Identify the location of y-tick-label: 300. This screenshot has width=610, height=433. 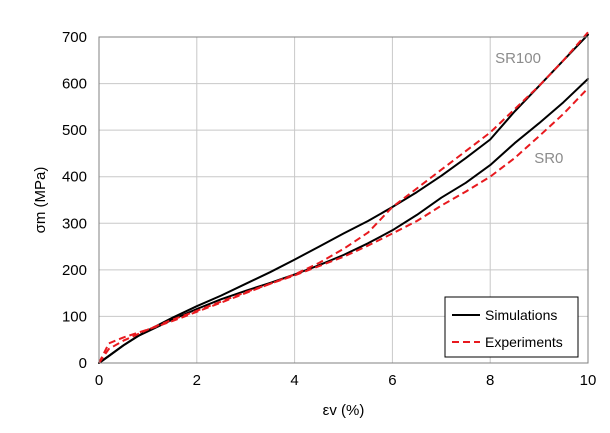
(74, 223).